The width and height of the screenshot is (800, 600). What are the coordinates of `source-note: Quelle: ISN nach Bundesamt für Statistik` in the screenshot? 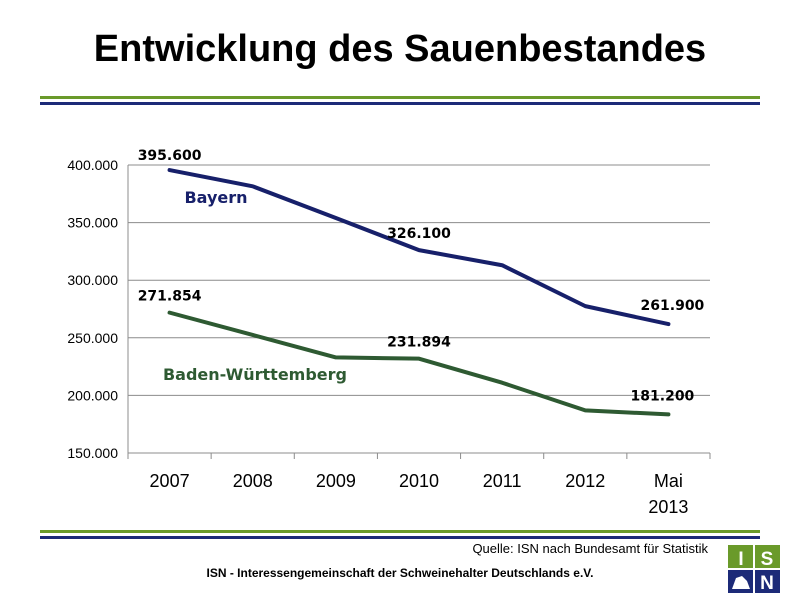 It's located at (590, 548).